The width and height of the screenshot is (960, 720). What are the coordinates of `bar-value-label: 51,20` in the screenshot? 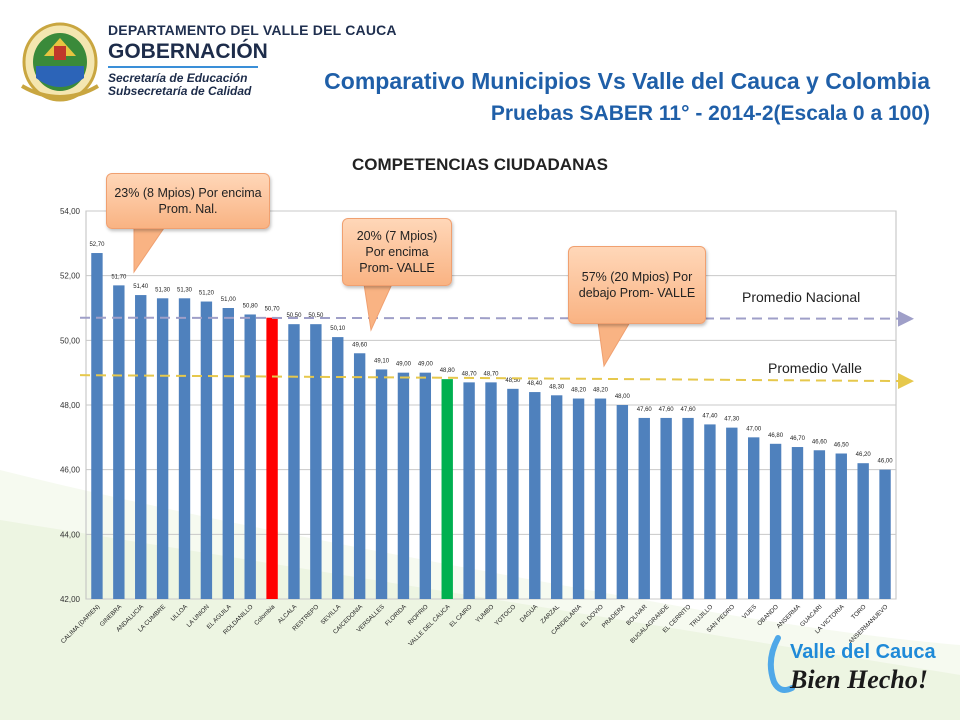 It's located at (207, 294).